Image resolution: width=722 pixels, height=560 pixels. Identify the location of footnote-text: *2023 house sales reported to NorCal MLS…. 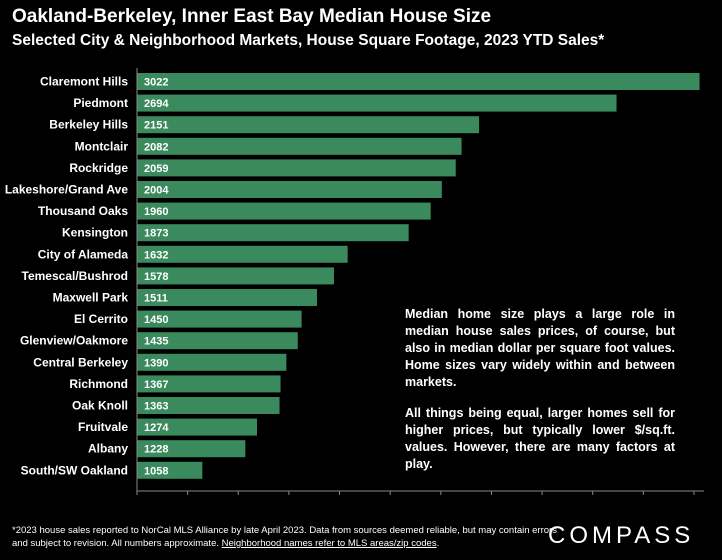
(284, 537).